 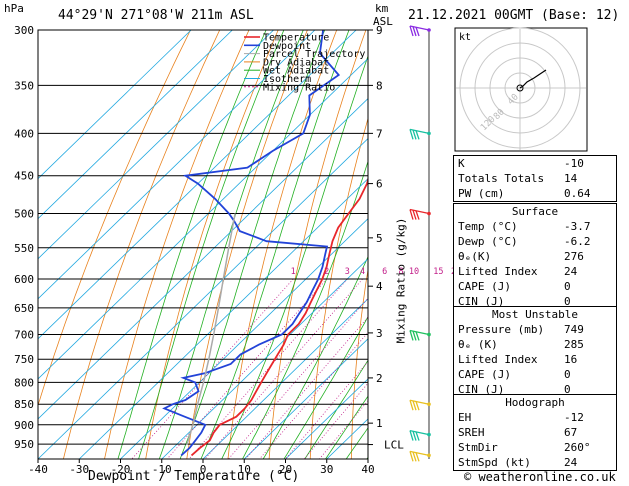 What do you see at coordinates (383, 21) in the screenshot?
I see `asl-unit-label: ASL` at bounding box center [383, 21].